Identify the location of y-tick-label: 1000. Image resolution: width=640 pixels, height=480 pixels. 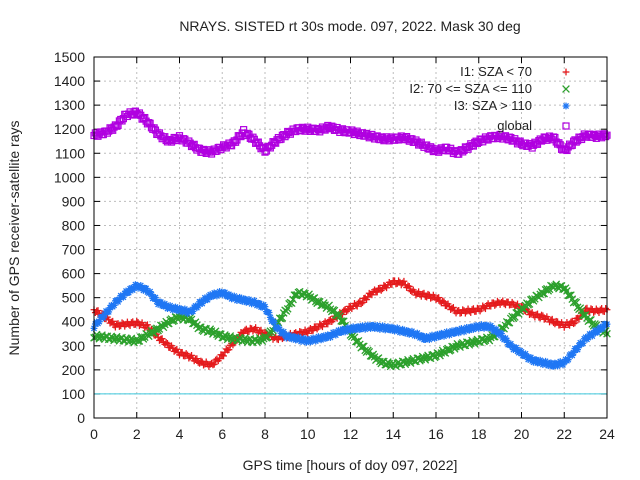
(69, 177).